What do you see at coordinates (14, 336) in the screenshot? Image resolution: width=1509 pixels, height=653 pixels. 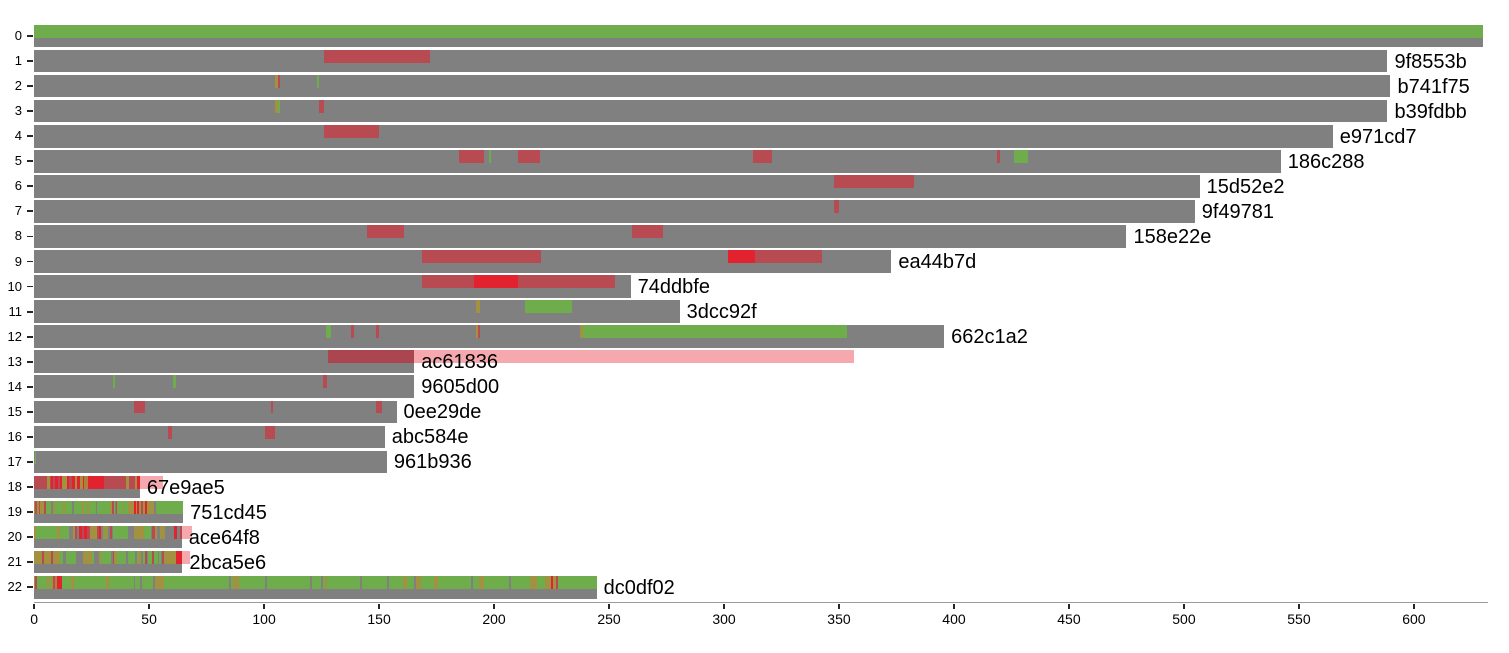 I see `y-tick-label-12: 12` at bounding box center [14, 336].